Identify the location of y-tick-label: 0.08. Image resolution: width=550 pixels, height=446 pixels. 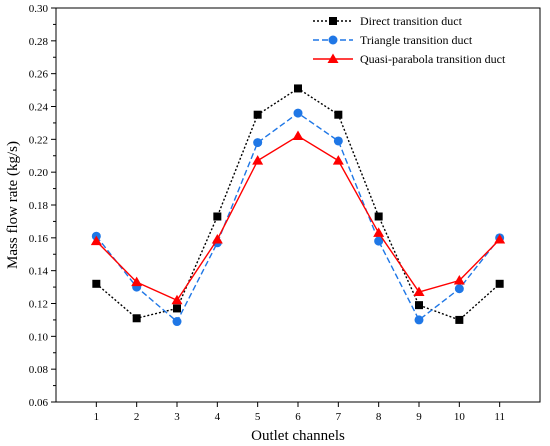
(39, 370).